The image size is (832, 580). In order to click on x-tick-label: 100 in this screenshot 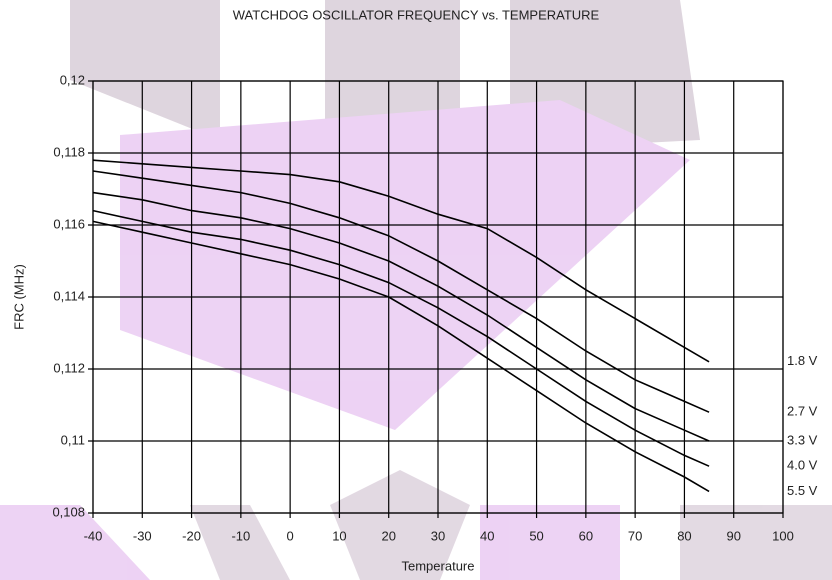, I will do `click(783, 535)`.